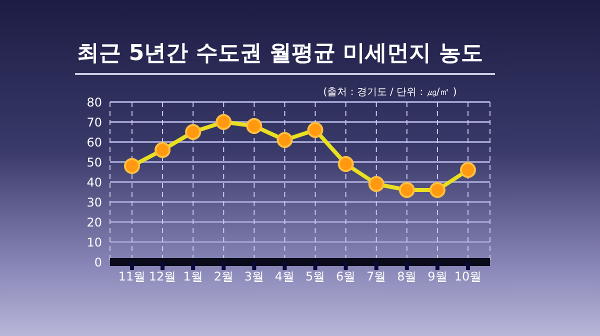  What do you see at coordinates (376, 277) in the screenshot?
I see `x-tick-label: 7월` at bounding box center [376, 277].